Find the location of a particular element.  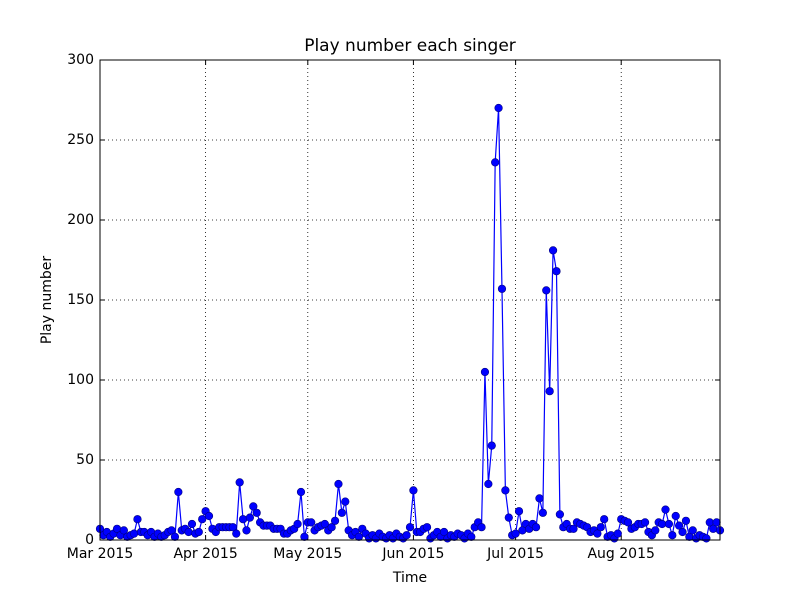

x-tick-label: Jul 2015 is located at coordinates (515, 554).